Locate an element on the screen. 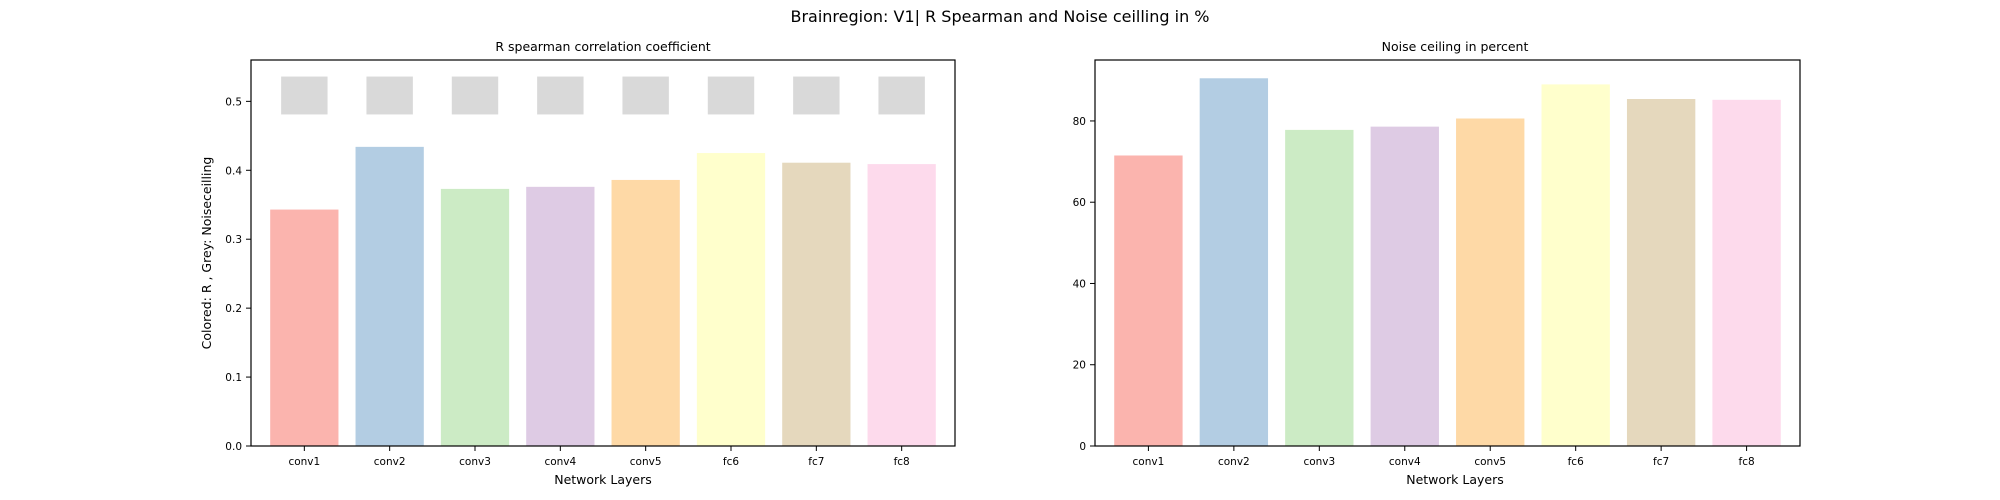  chart-left-ytick-label: 0.3 is located at coordinates (233, 240).